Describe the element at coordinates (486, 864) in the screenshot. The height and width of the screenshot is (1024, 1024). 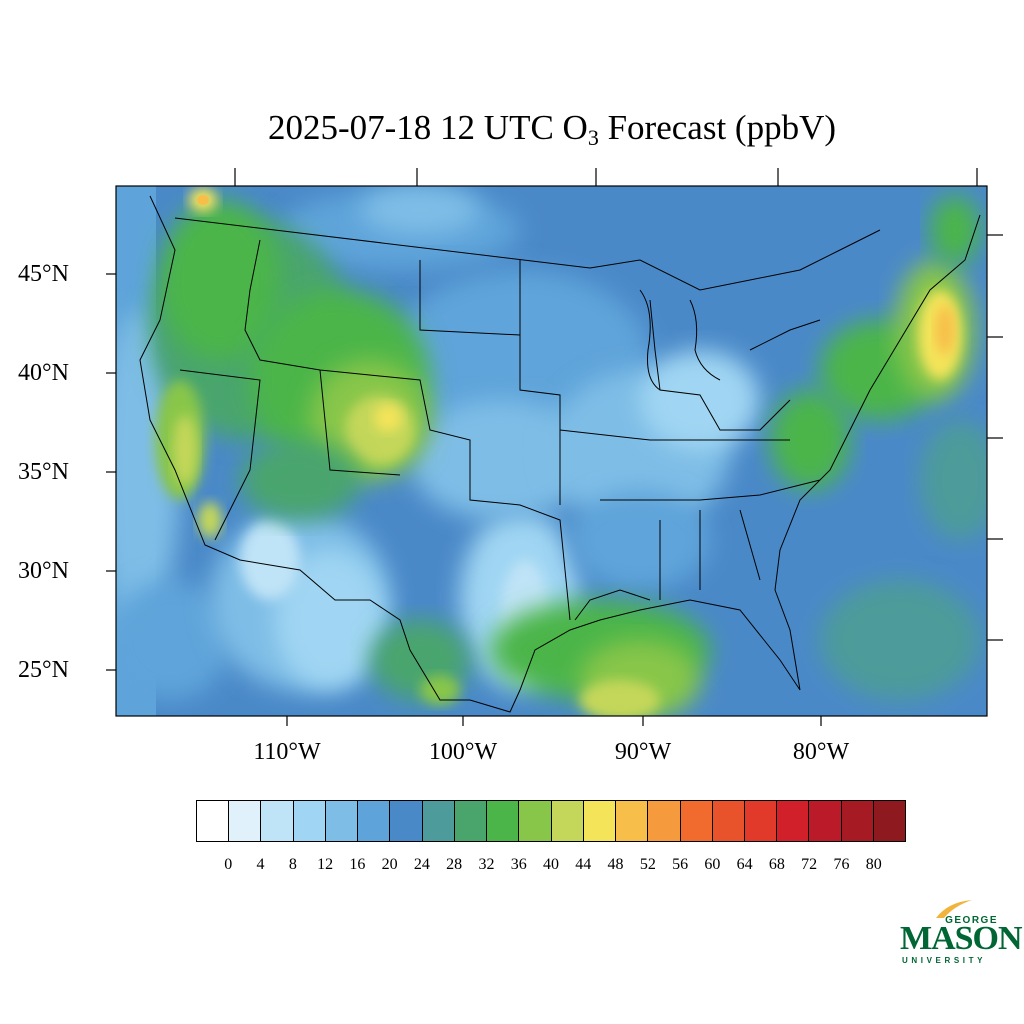
I see `colorbar-label: 32` at that location.